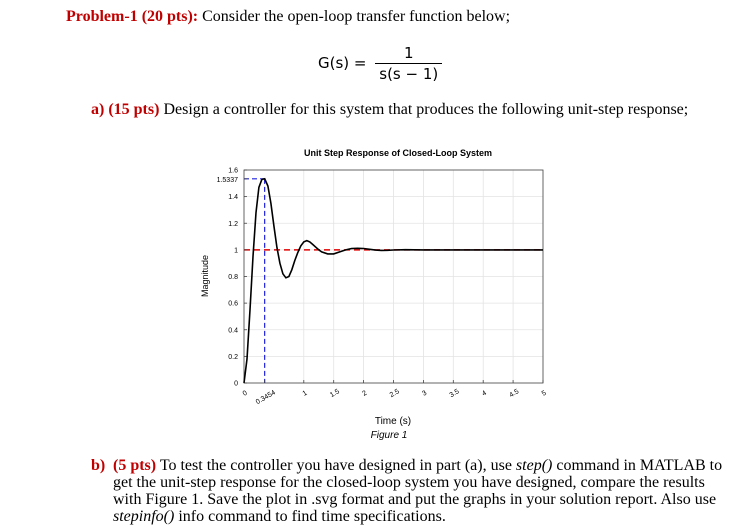 The height and width of the screenshot is (528, 738). What do you see at coordinates (125, 109) in the screenshot?
I see `part-a-label: a) (15 pts)` at bounding box center [125, 109].